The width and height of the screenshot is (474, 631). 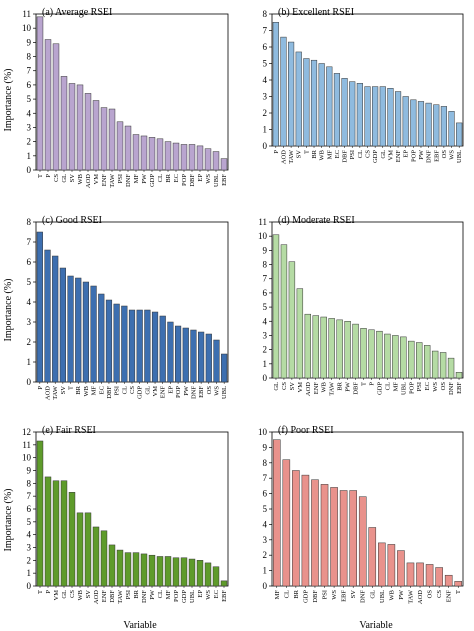 I want to click on x-tick-label: EBF, so click(x=459, y=388).